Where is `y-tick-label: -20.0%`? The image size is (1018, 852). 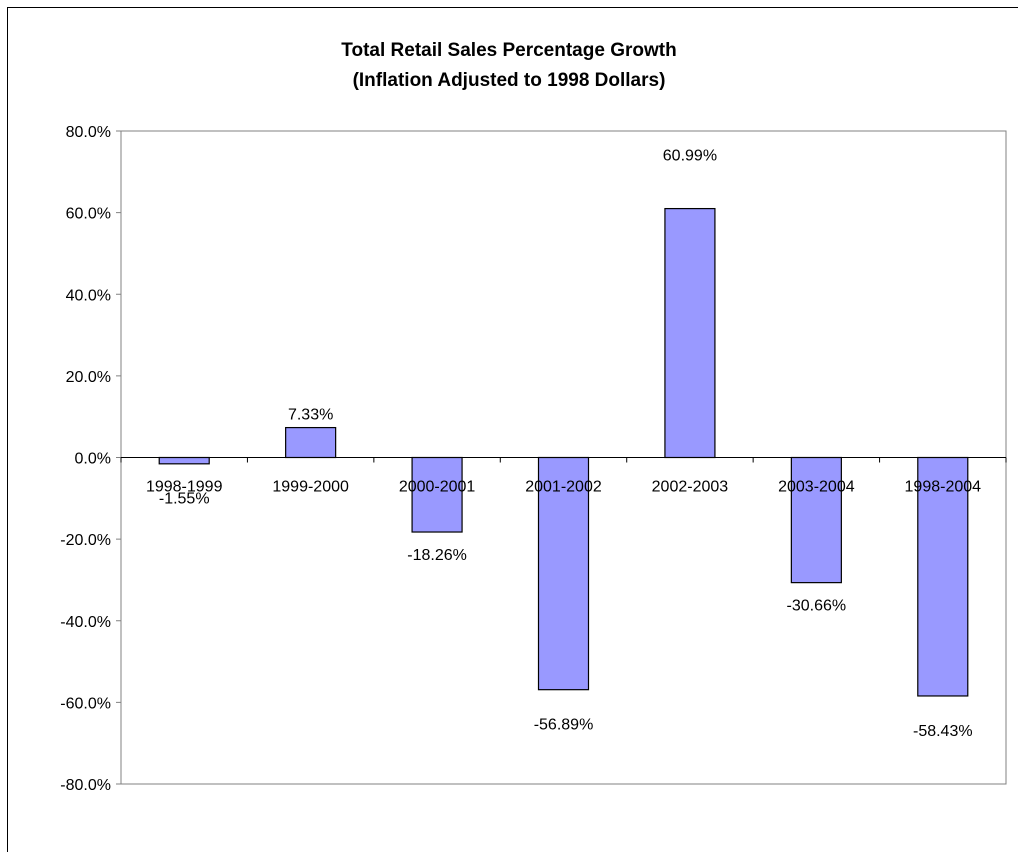 y-tick-label: -20.0% is located at coordinates (85, 540).